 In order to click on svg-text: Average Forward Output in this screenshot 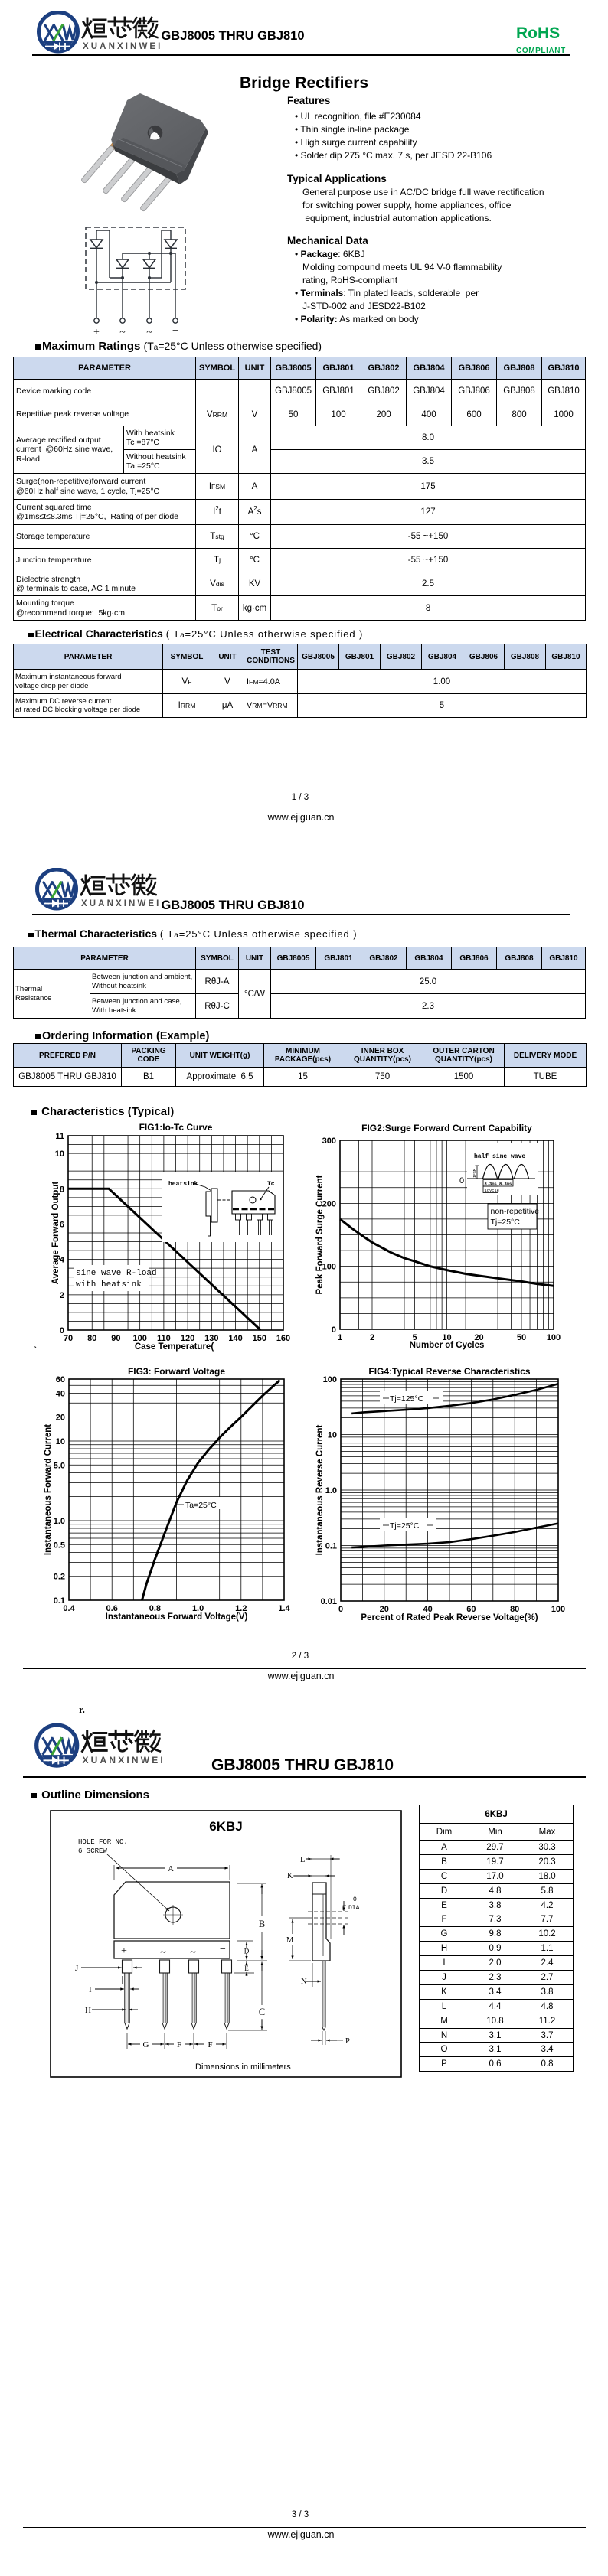, I will do `click(55, 1233)`.